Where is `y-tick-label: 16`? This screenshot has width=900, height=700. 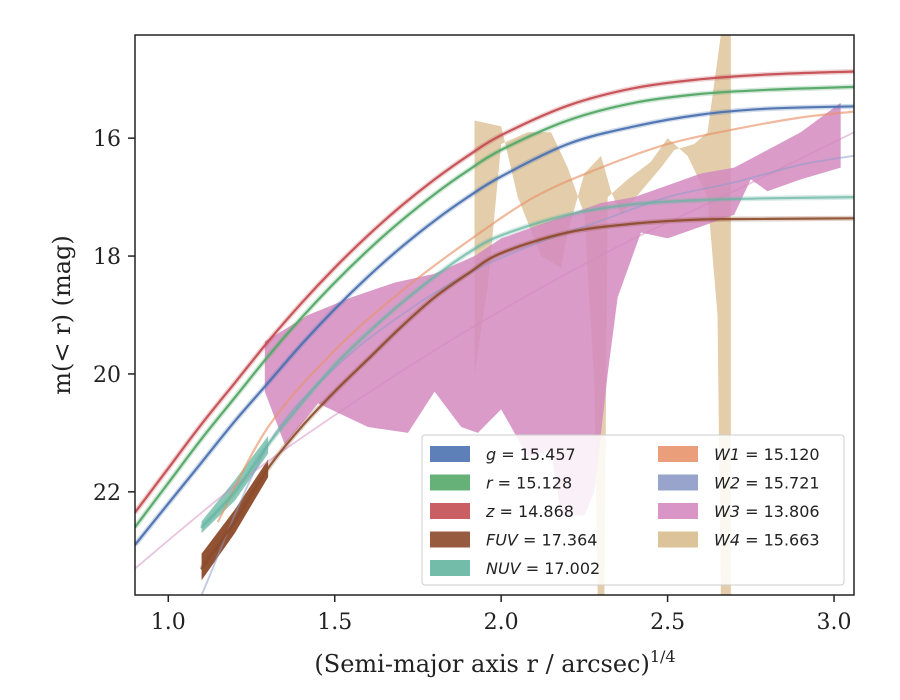 y-tick-label: 16 is located at coordinates (107, 139).